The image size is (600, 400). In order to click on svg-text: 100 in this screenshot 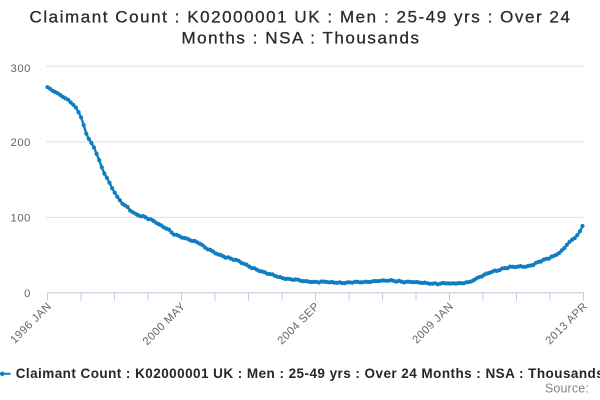, I will do `click(21, 219)`.